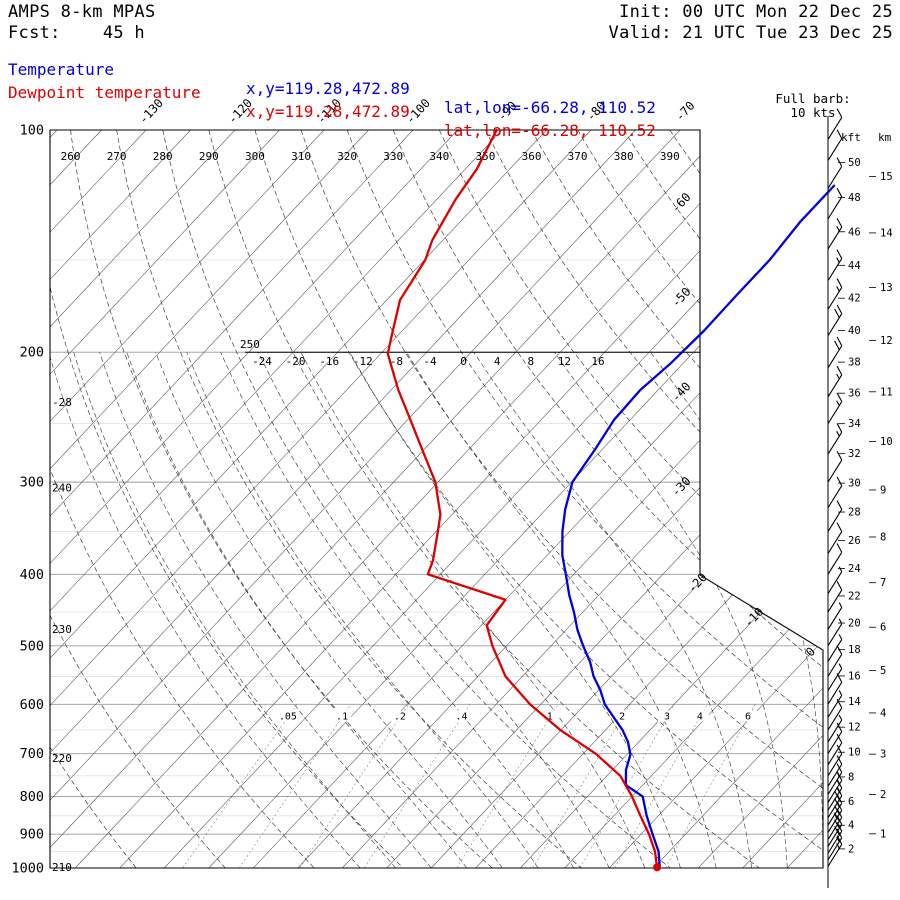  Describe the element at coordinates (163, 156) in the screenshot. I see `svg-text: 280` at that location.